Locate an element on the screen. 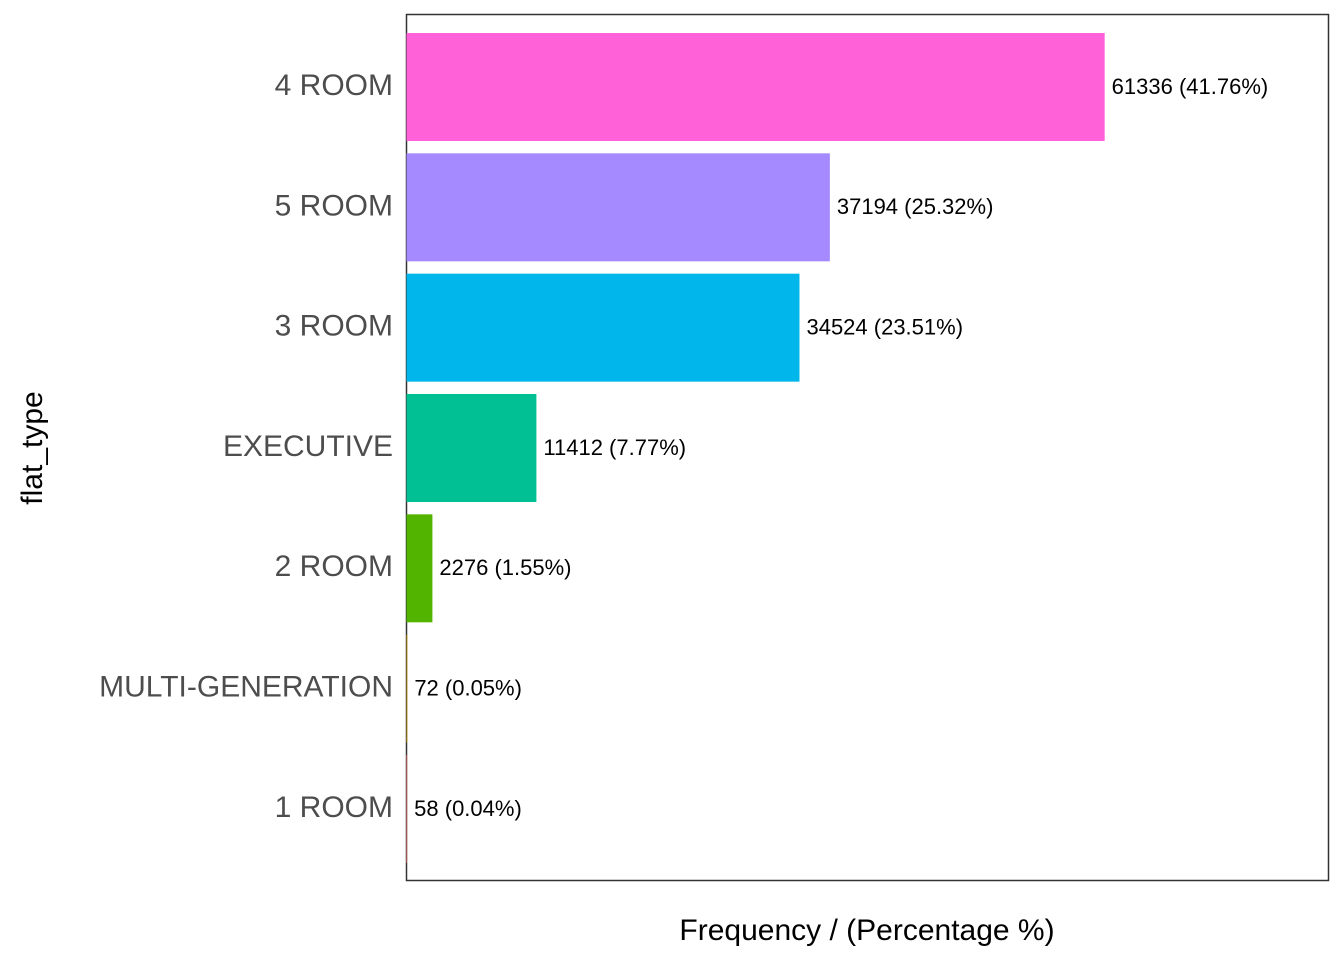 This screenshot has width=1344, height=960. data-label-3-room: 34524 (23.51%) is located at coordinates (884, 326).